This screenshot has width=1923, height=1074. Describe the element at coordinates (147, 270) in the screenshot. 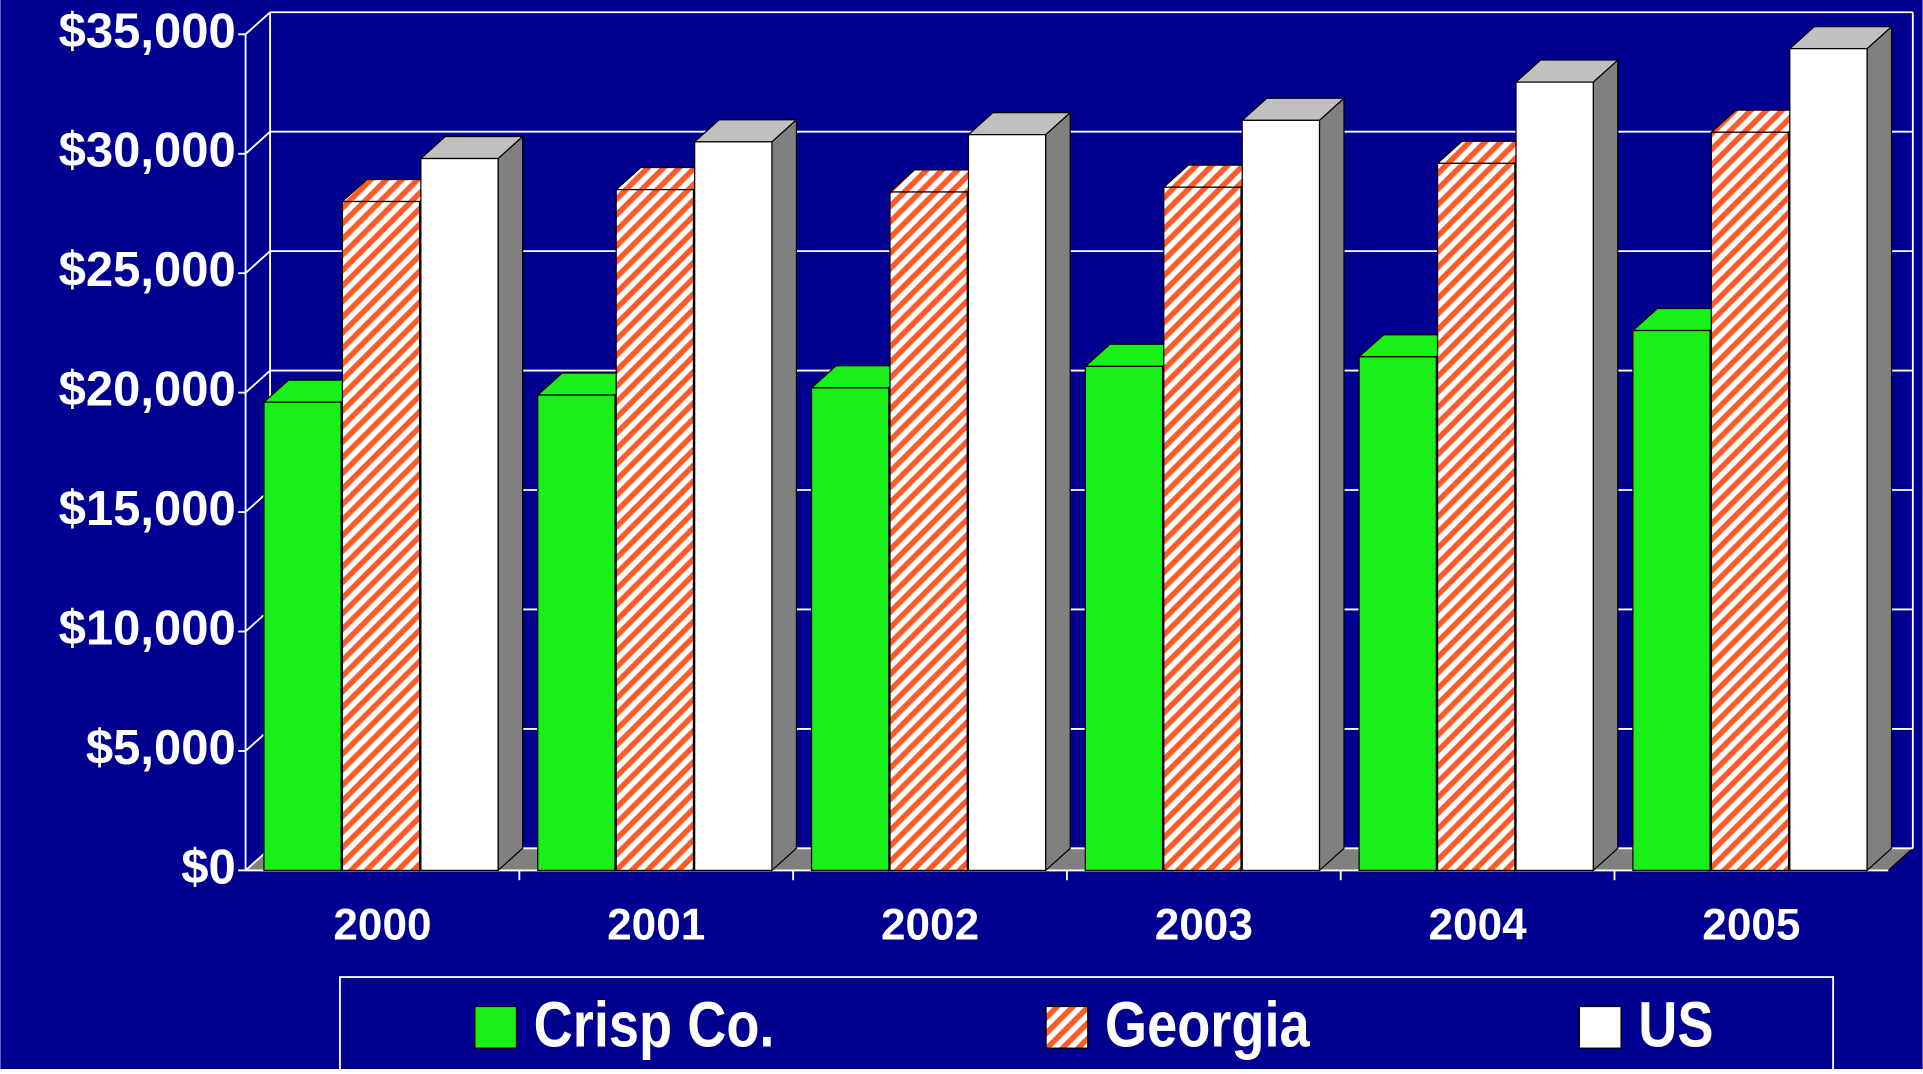

I see `y-tick-label: $25,000` at that location.